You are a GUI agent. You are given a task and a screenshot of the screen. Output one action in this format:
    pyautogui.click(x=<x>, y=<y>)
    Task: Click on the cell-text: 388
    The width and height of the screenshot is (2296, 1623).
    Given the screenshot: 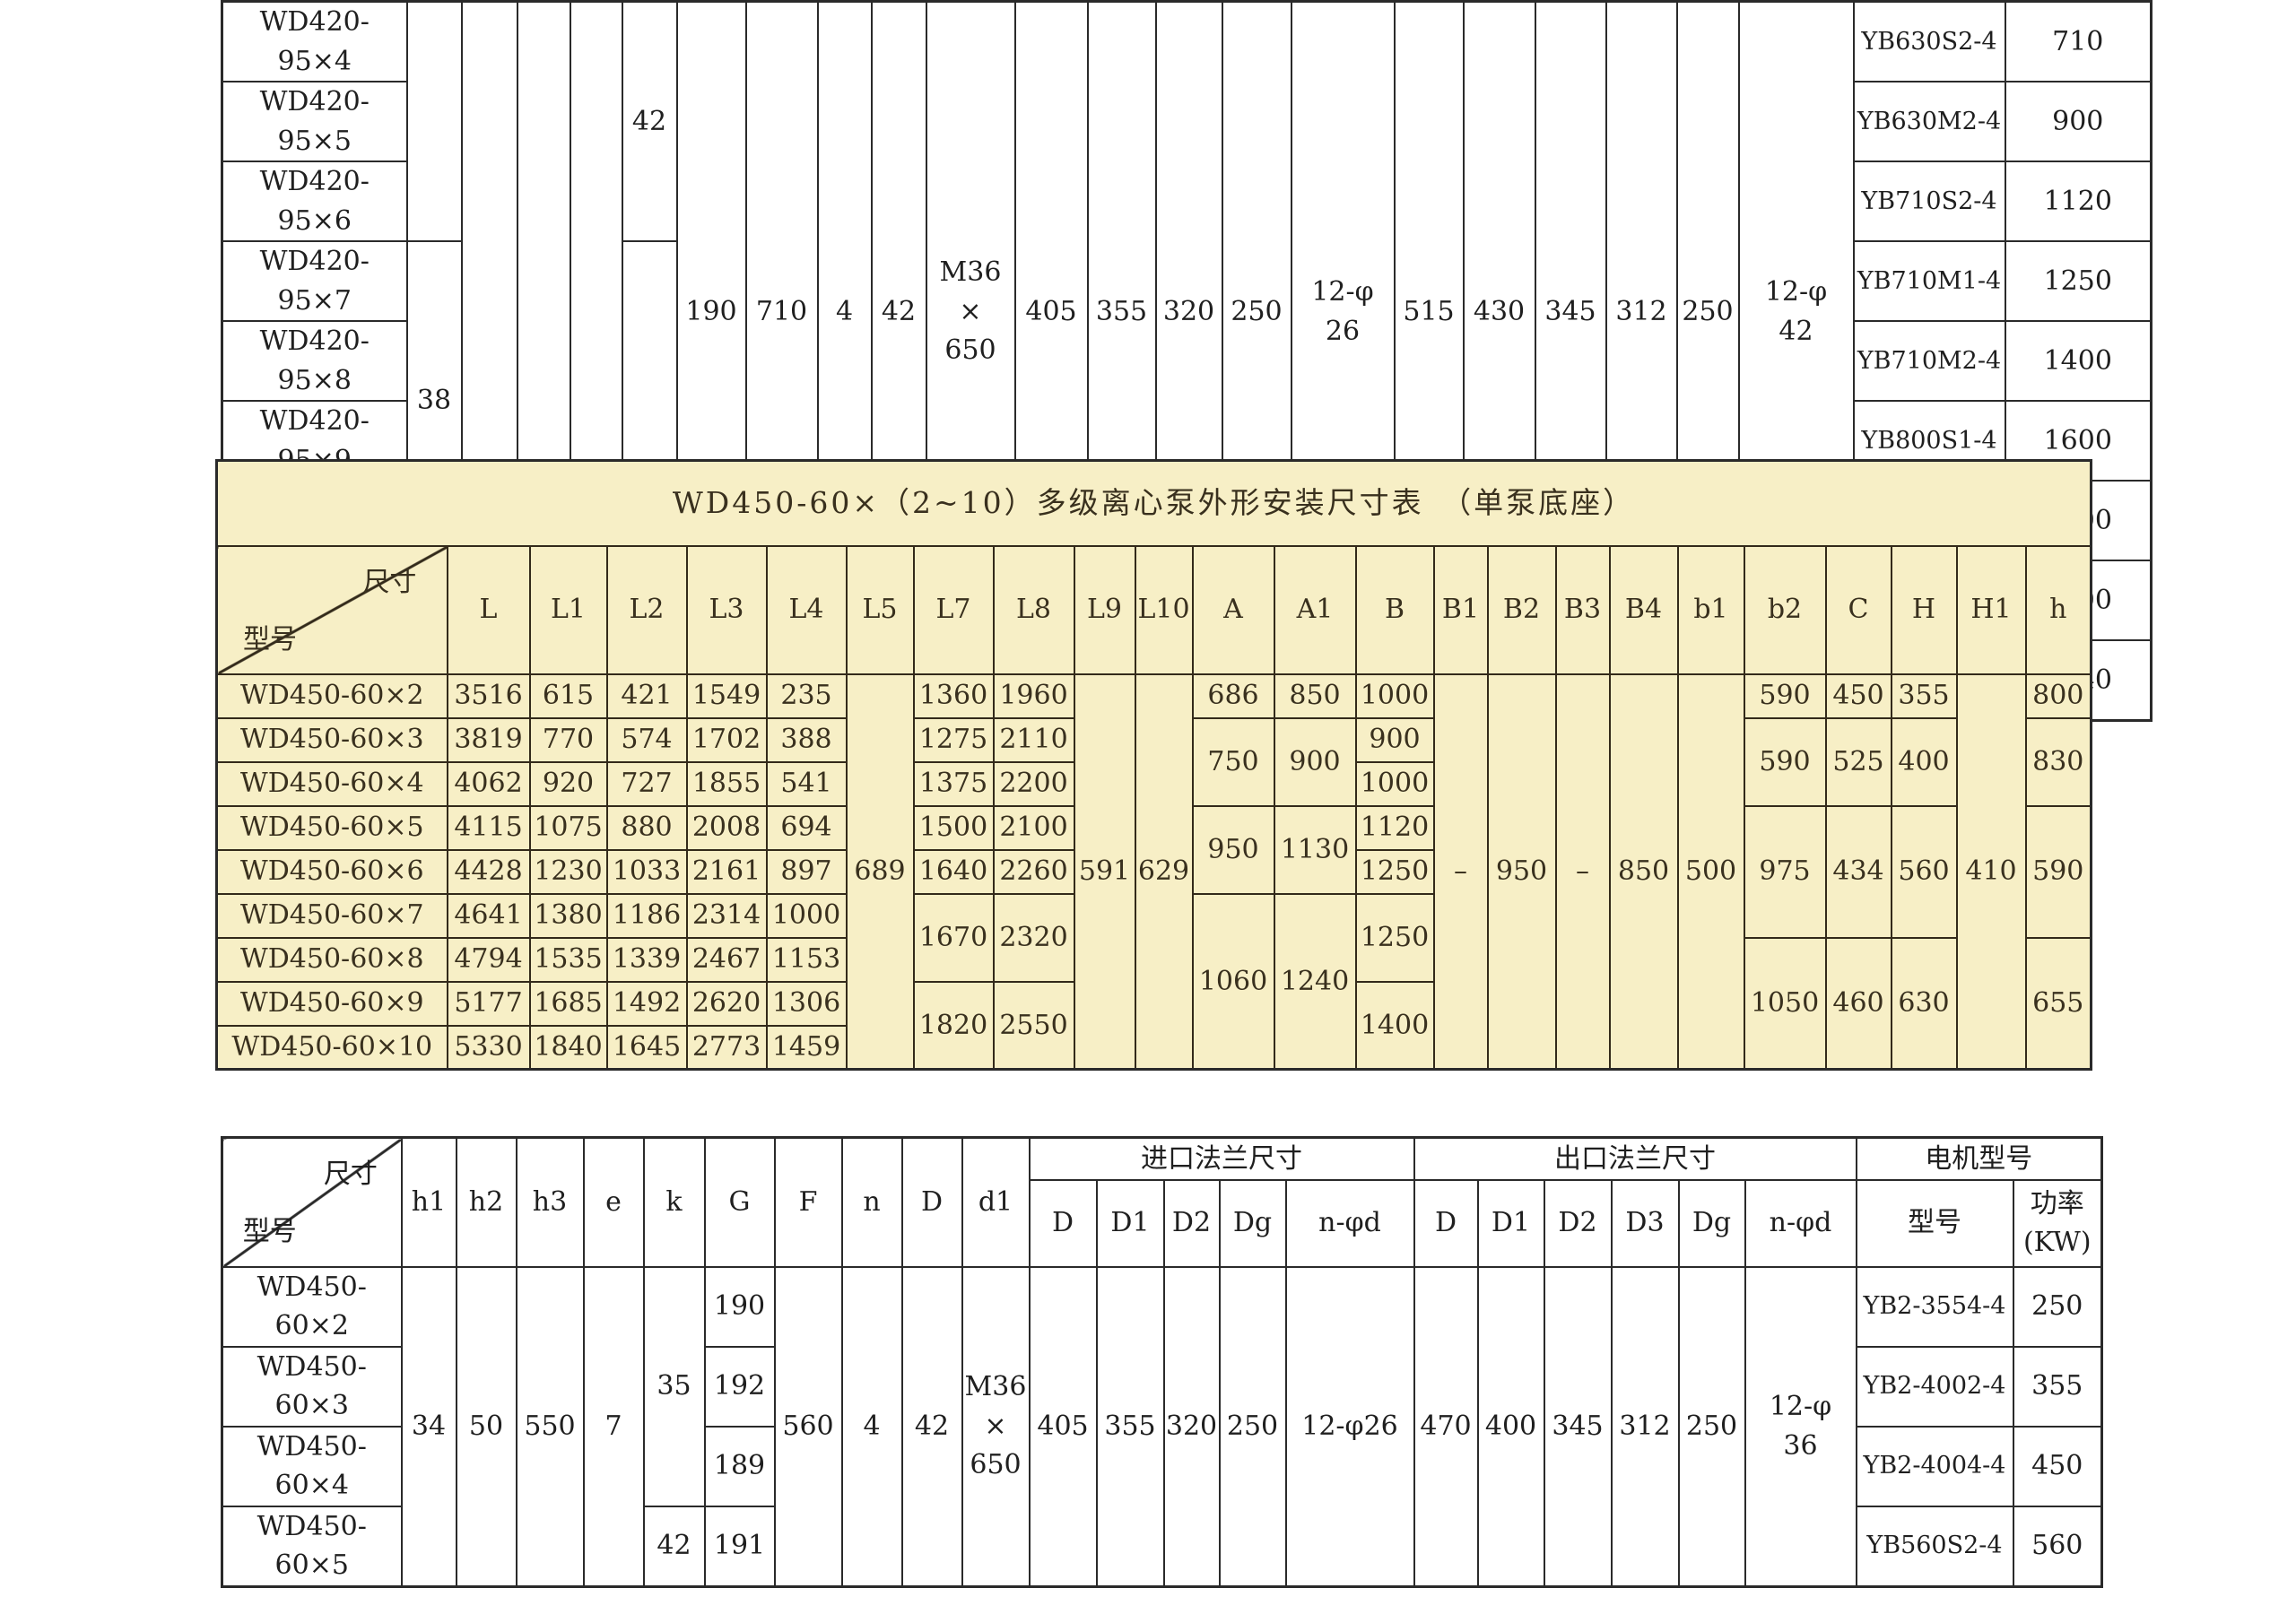 What is the action you would take?
    pyautogui.click(x=806, y=740)
    